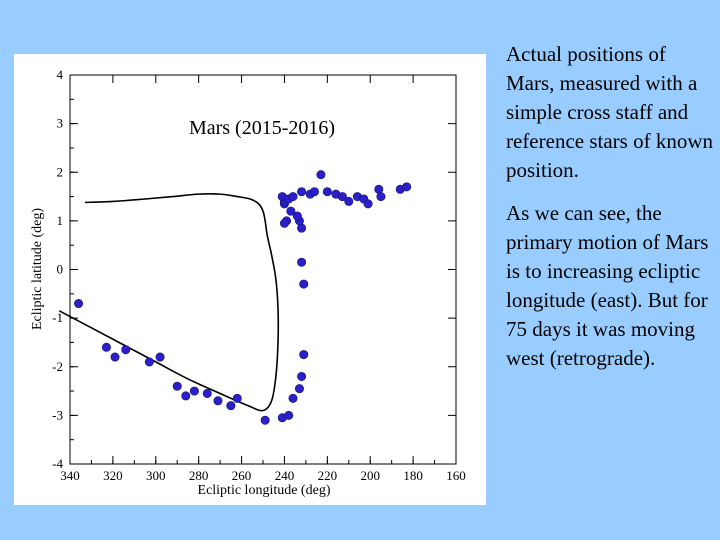 Image resolution: width=720 pixels, height=540 pixels. What do you see at coordinates (285, 475) in the screenshot?
I see `x-tick-label: 240` at bounding box center [285, 475].